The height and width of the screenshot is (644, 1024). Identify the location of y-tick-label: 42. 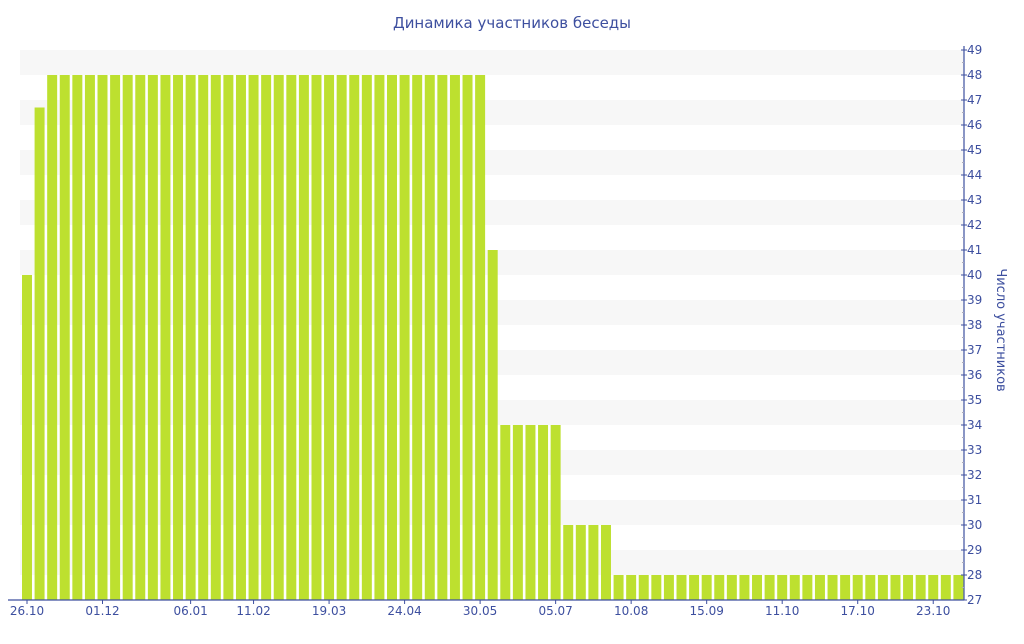
(974, 225).